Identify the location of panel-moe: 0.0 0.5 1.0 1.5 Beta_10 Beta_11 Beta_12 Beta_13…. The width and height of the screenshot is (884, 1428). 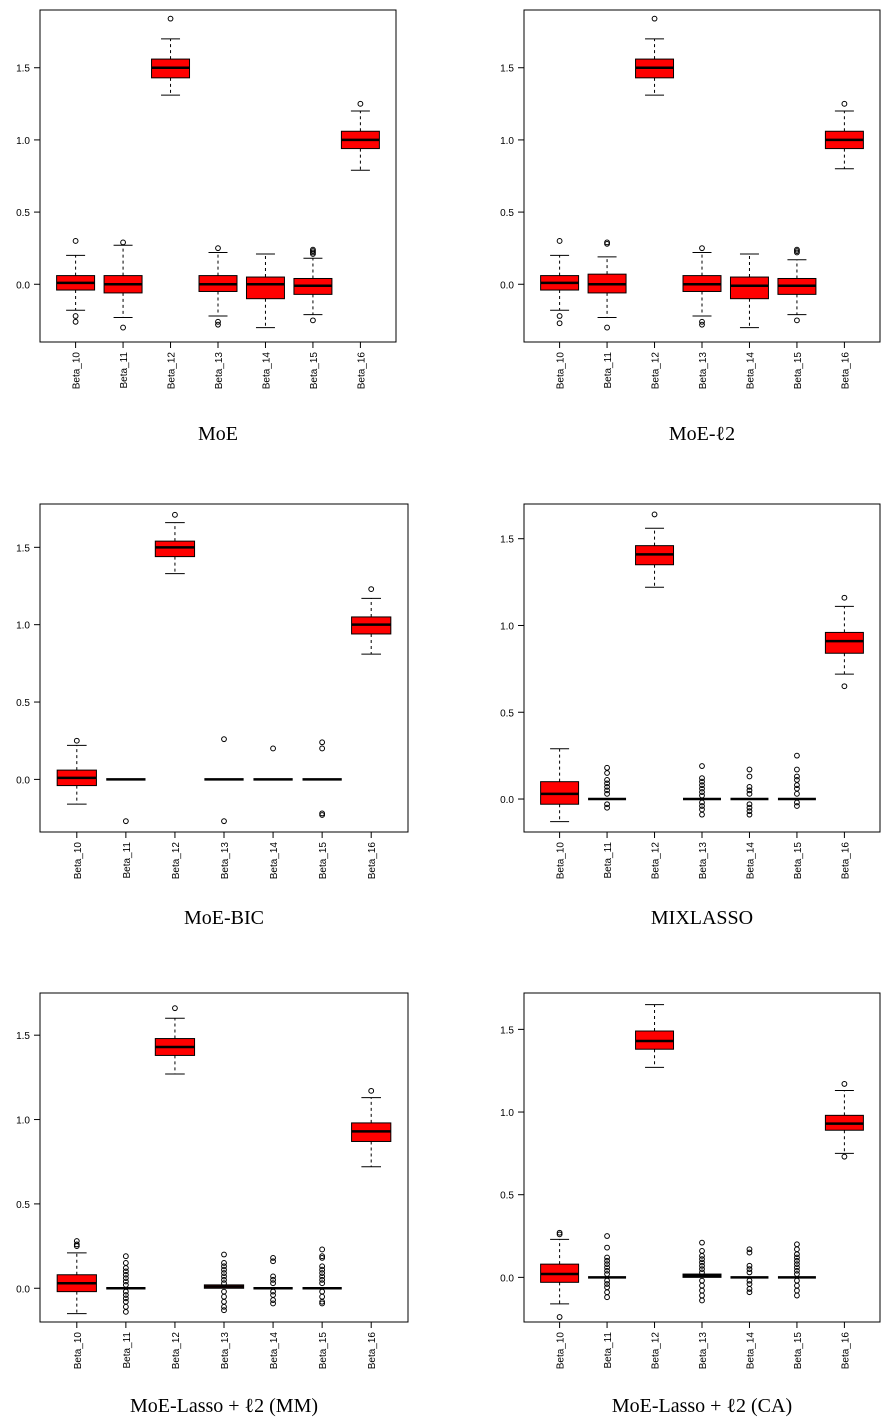
(206, 227).